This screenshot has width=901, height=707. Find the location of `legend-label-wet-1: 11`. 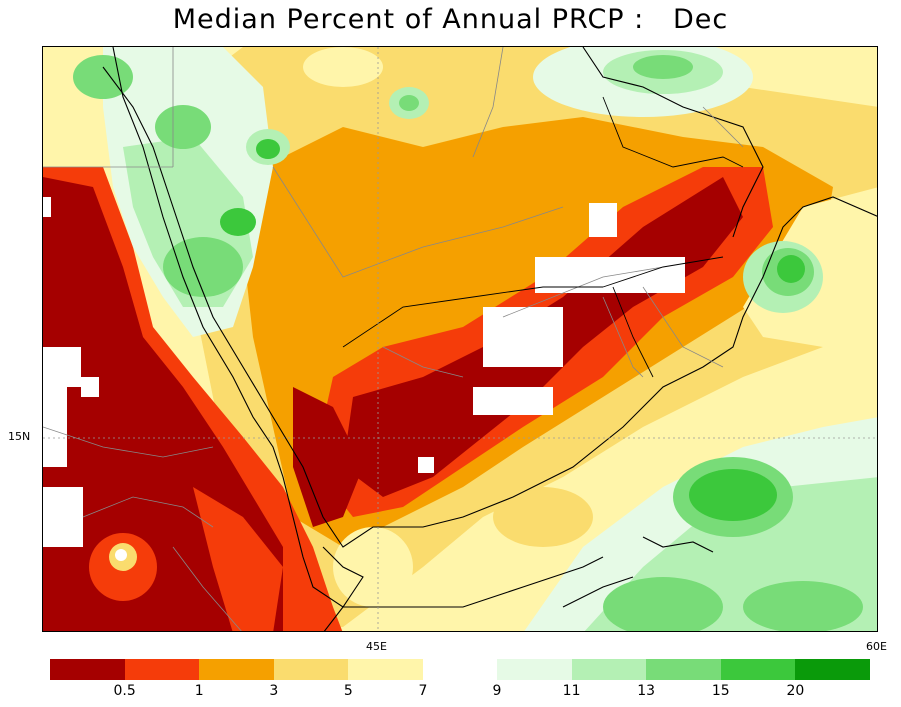

legend-label-wet-1: 11 is located at coordinates (571, 691).